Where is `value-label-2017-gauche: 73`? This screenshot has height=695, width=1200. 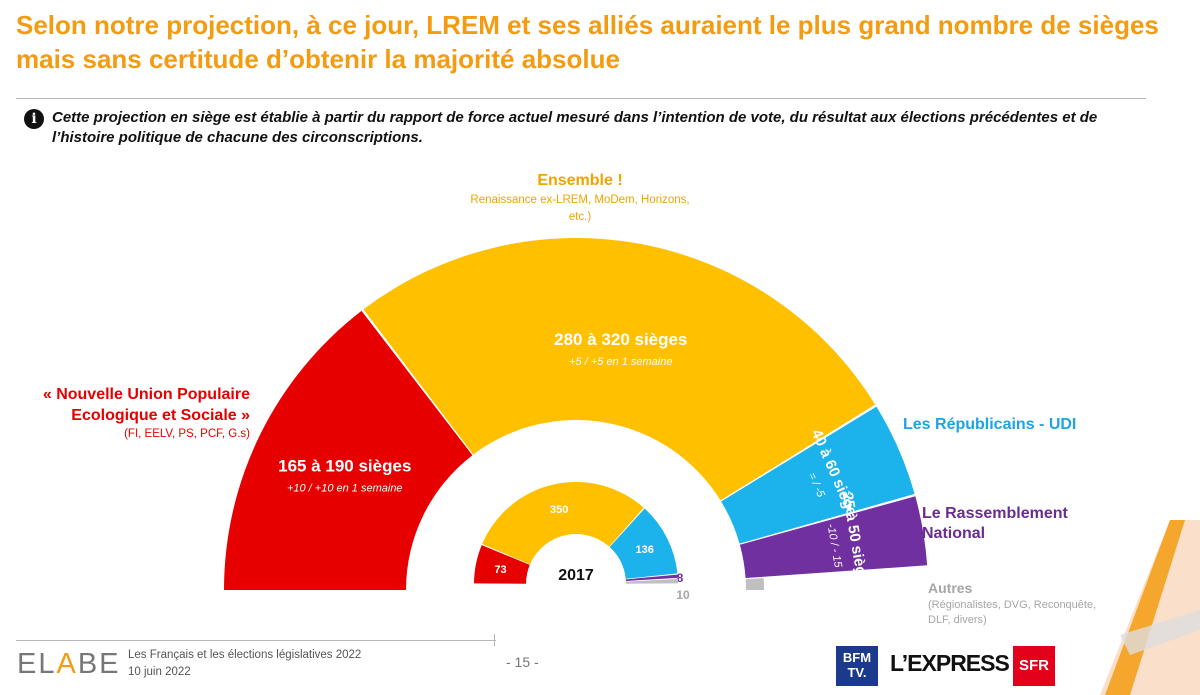 value-label-2017-gauche: 73 is located at coordinates (500, 570).